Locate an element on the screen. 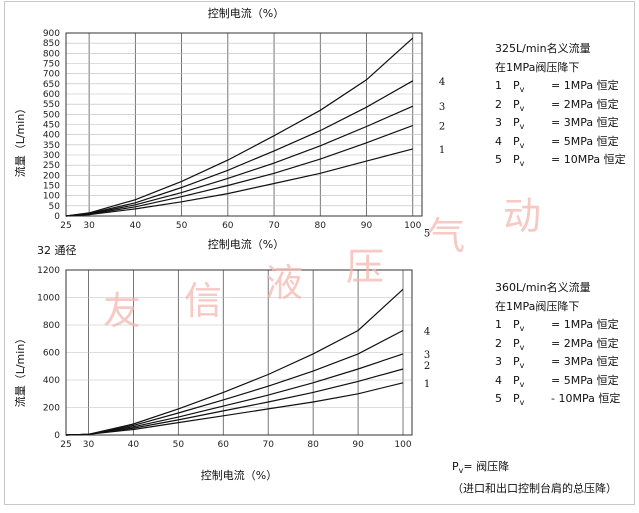 The width and height of the screenshot is (639, 513). watermark-char-3: 液 is located at coordinates (284, 283).